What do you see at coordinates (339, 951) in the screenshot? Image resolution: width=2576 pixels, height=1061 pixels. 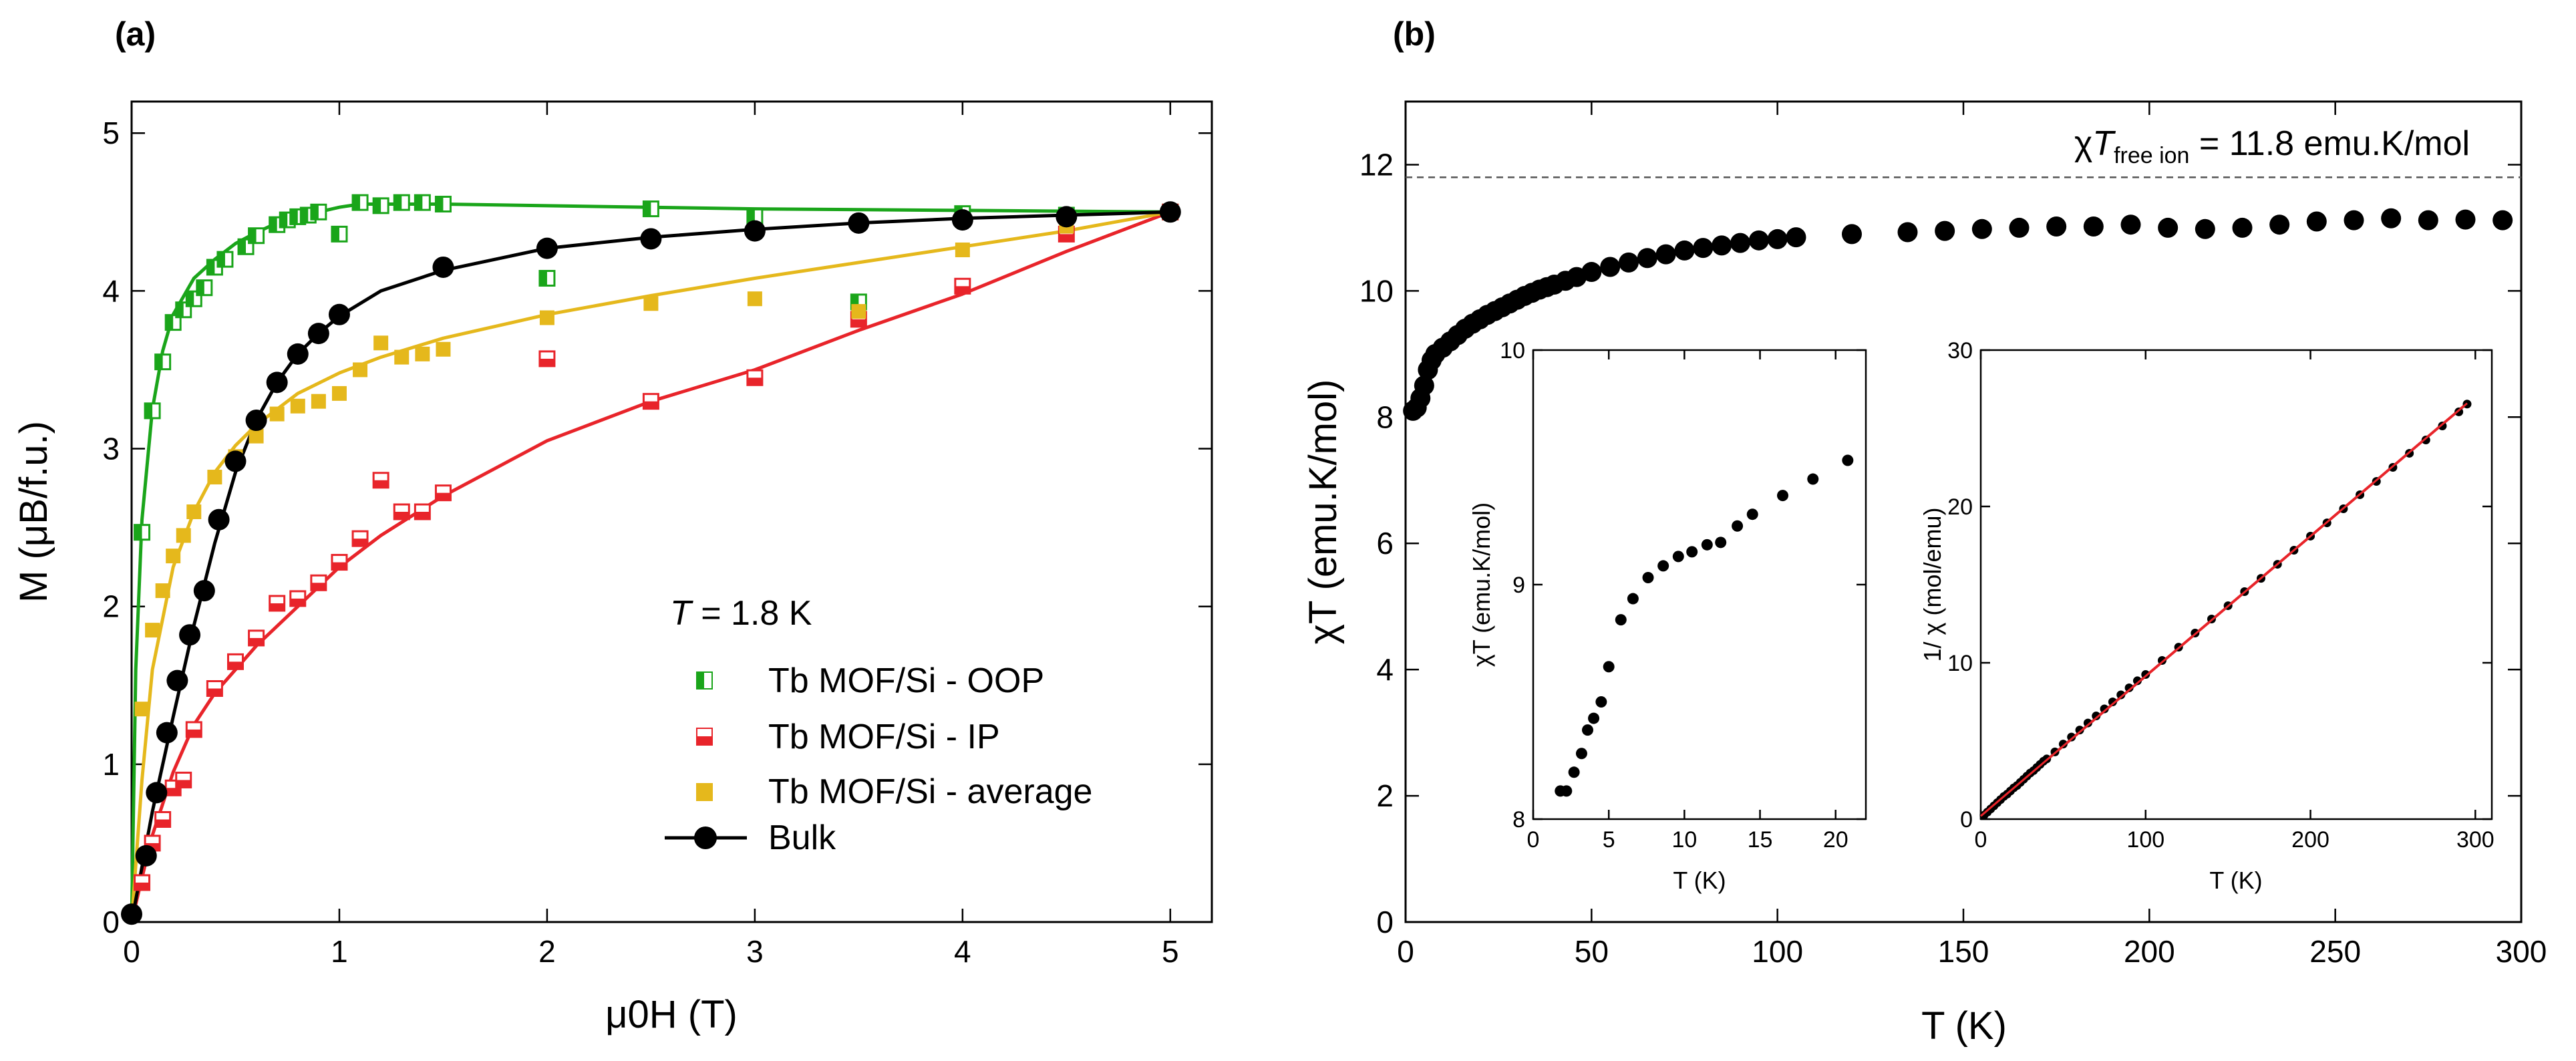 I see `panel-a-x-tick-label: 1` at bounding box center [339, 951].